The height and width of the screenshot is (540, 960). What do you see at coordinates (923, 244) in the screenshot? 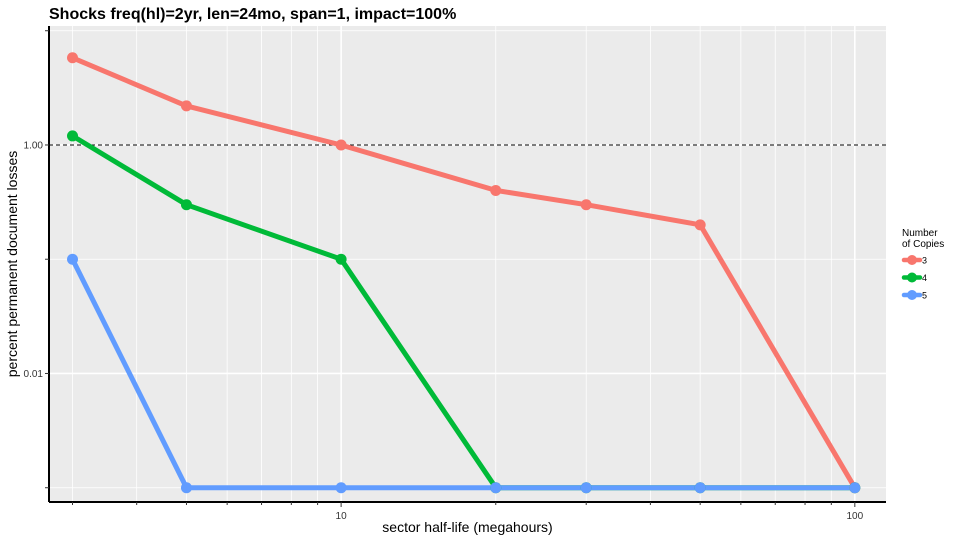
I see `legend-title-line2: of Copies` at bounding box center [923, 244].